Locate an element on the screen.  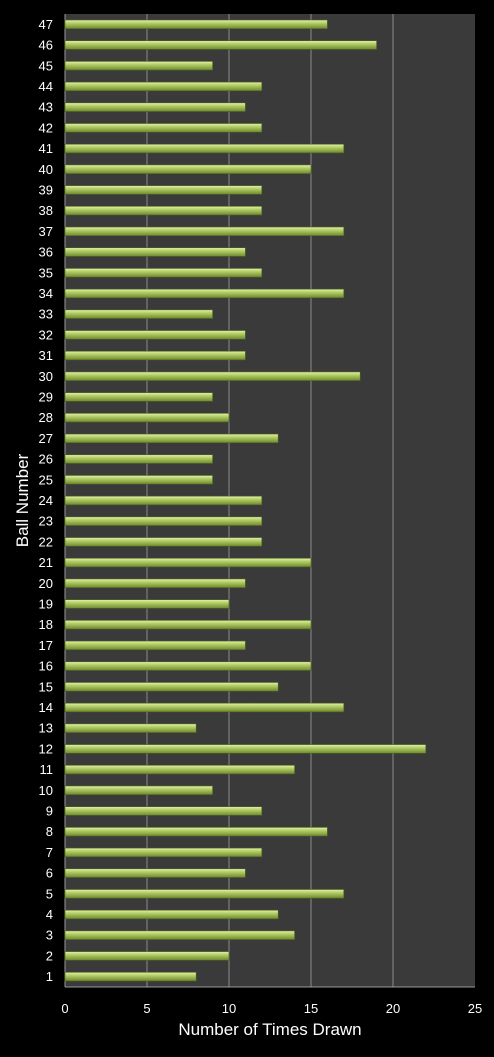
y-tick-label: 12 is located at coordinates (46, 748).